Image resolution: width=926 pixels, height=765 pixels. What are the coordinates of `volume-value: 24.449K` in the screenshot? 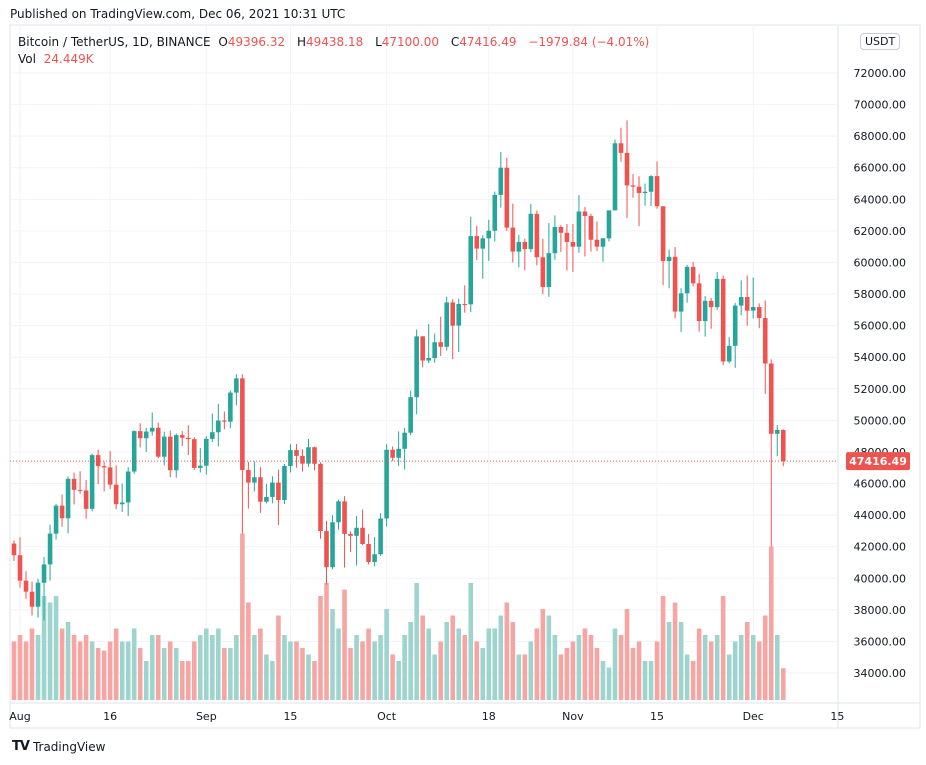 It's located at (68, 59).